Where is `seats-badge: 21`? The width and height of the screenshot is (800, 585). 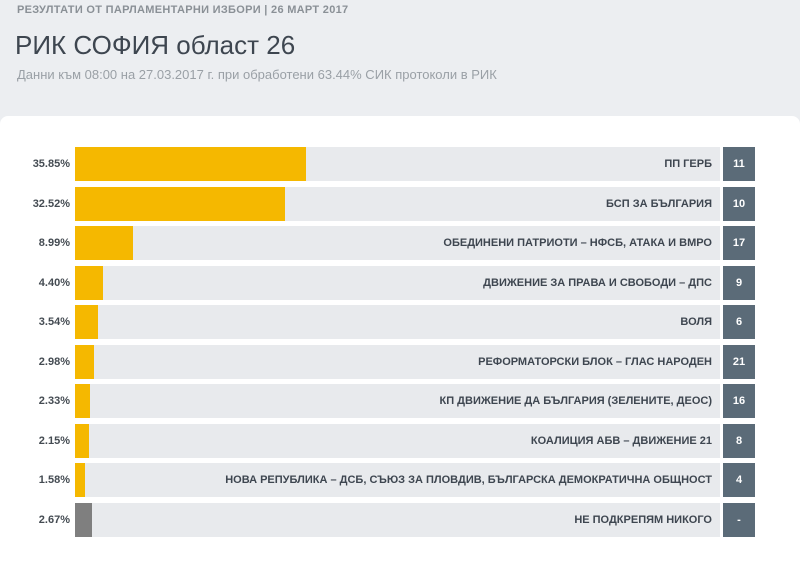
seats-badge: 21 is located at coordinates (739, 361).